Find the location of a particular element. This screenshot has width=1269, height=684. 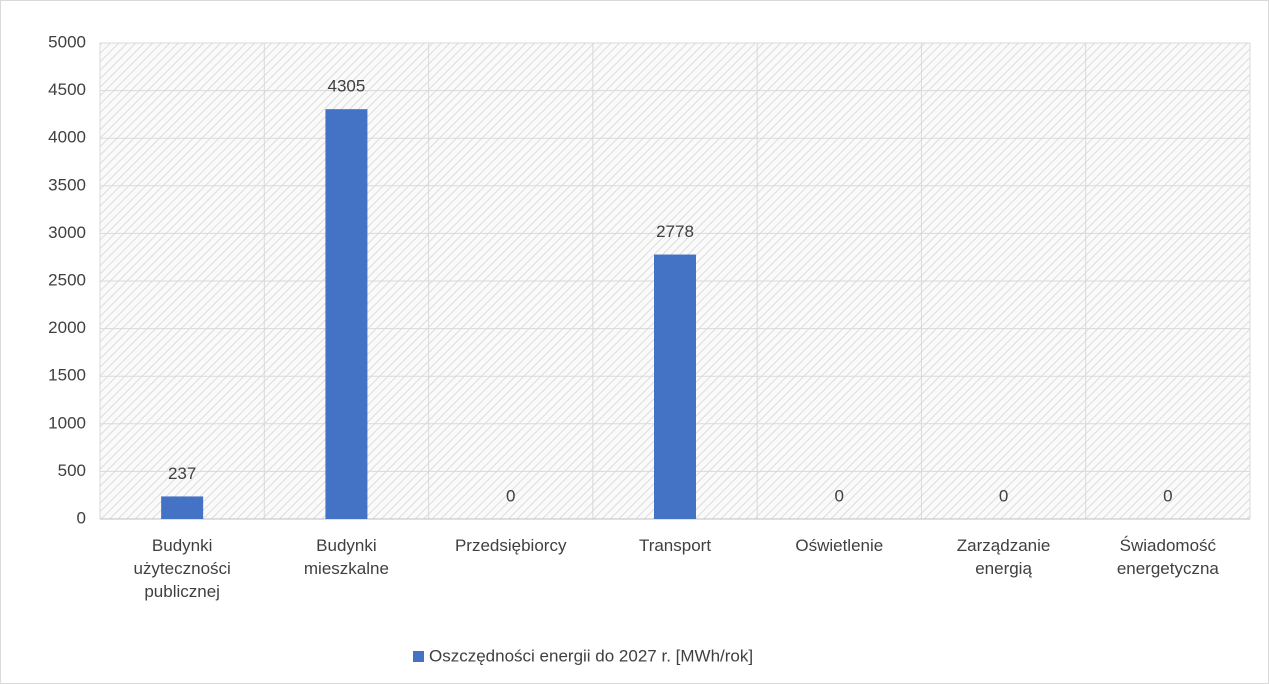

y-tick-label: 2500 is located at coordinates (67, 279).